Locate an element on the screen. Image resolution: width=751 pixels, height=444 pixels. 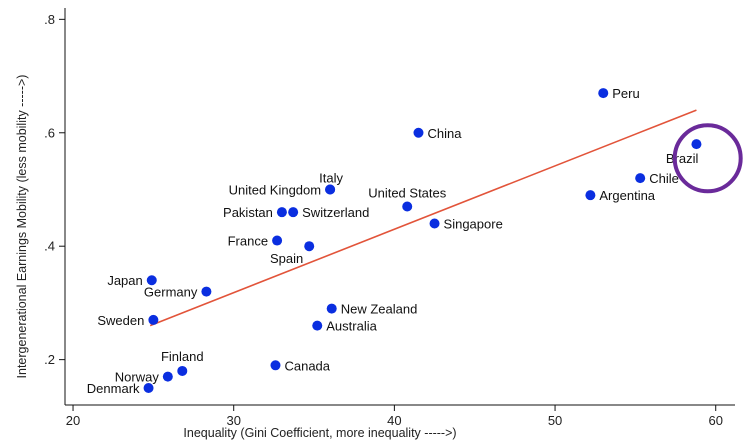
point-finland is located at coordinates (182, 370).